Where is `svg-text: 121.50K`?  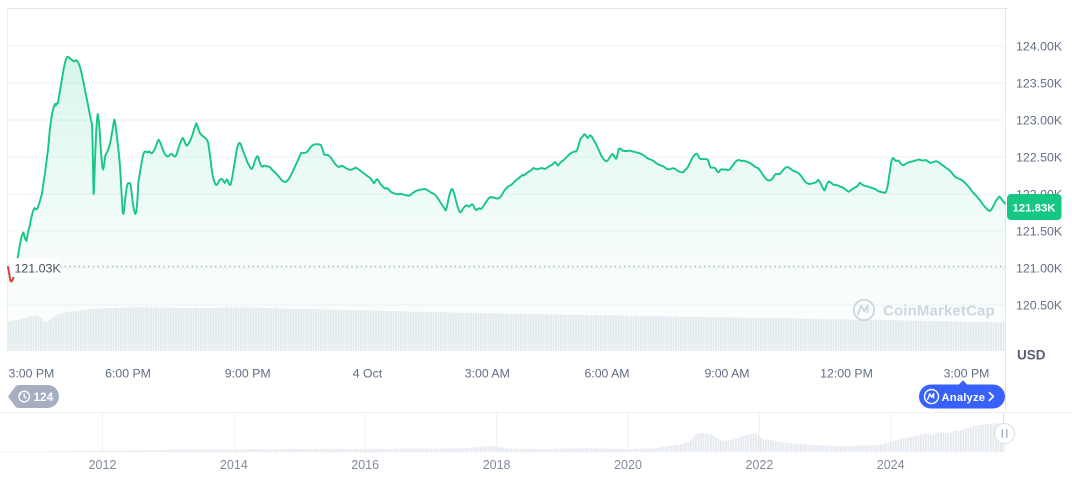 svg-text: 121.50K is located at coordinates (1039, 232).